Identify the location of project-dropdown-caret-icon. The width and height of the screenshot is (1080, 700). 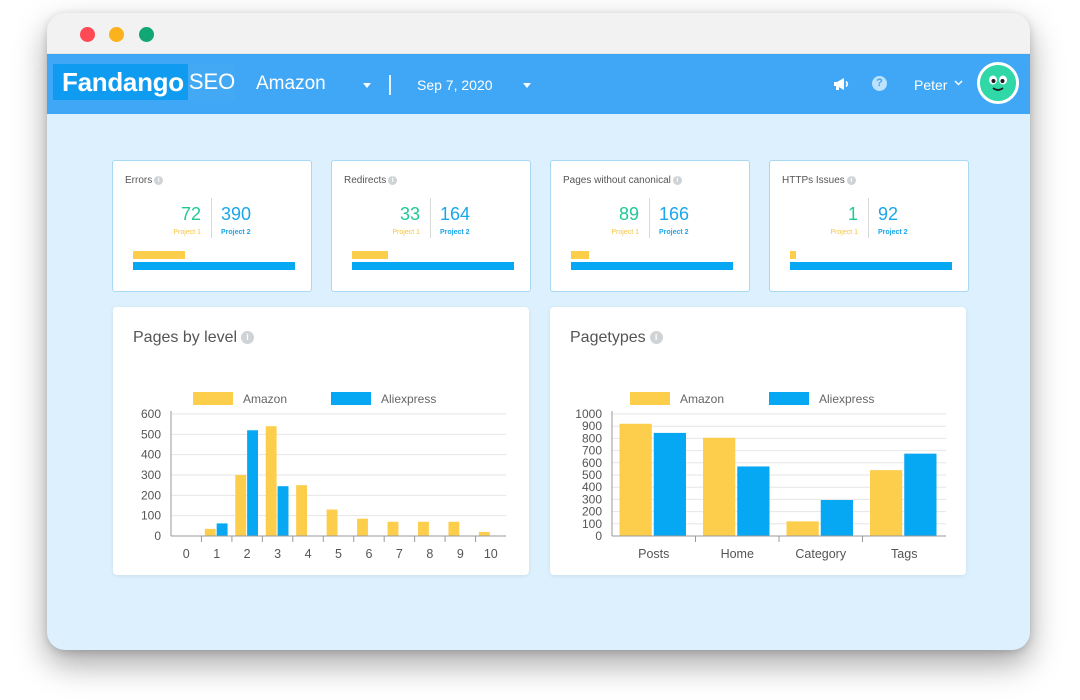
(367, 85).